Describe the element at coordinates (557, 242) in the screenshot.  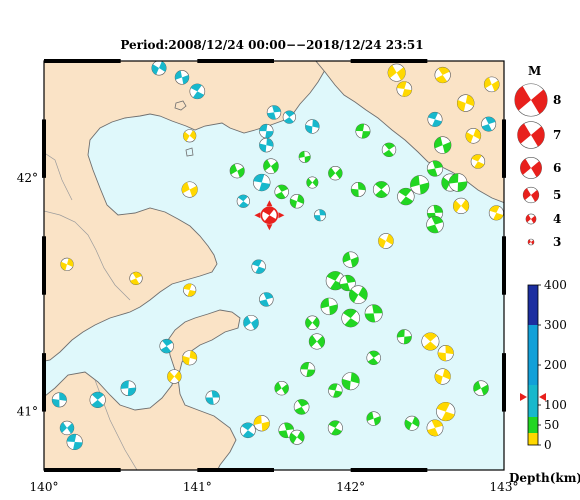
I see `magnitude-legend-label: 3` at that location.